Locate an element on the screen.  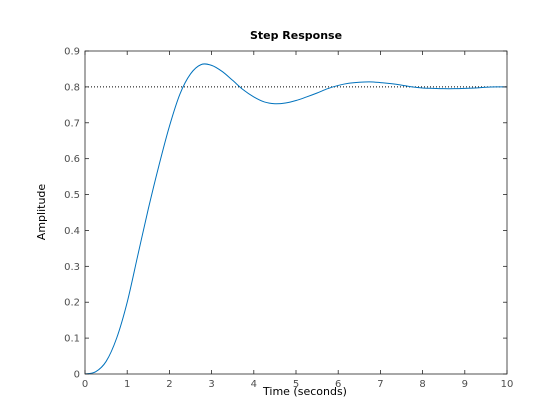
y-tick-label: 0.4 is located at coordinates (72, 231).